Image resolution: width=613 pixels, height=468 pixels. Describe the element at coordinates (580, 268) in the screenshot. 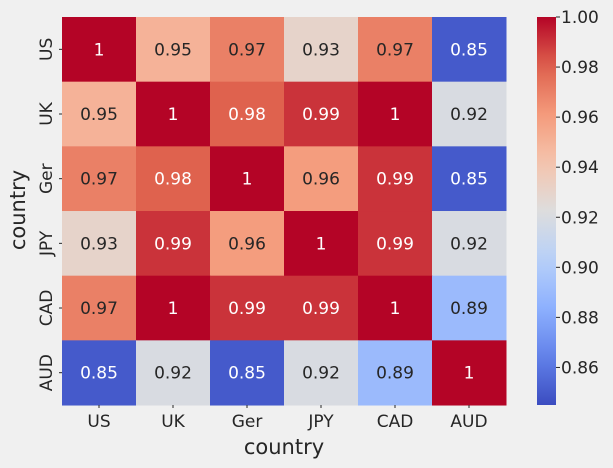

I see `colorbar-tick-label: 0.90` at that location.